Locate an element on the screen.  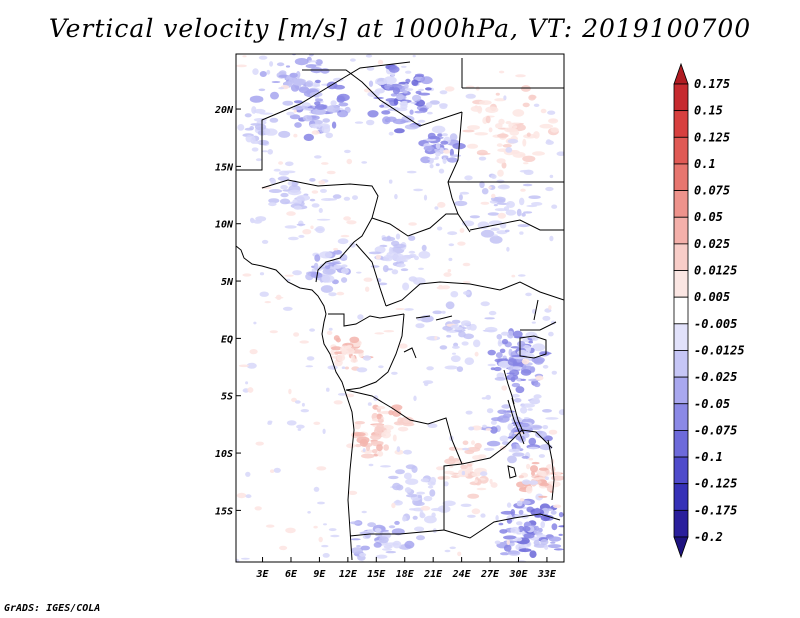
border-nigeria-cameroon is located at coordinates (344, 250).